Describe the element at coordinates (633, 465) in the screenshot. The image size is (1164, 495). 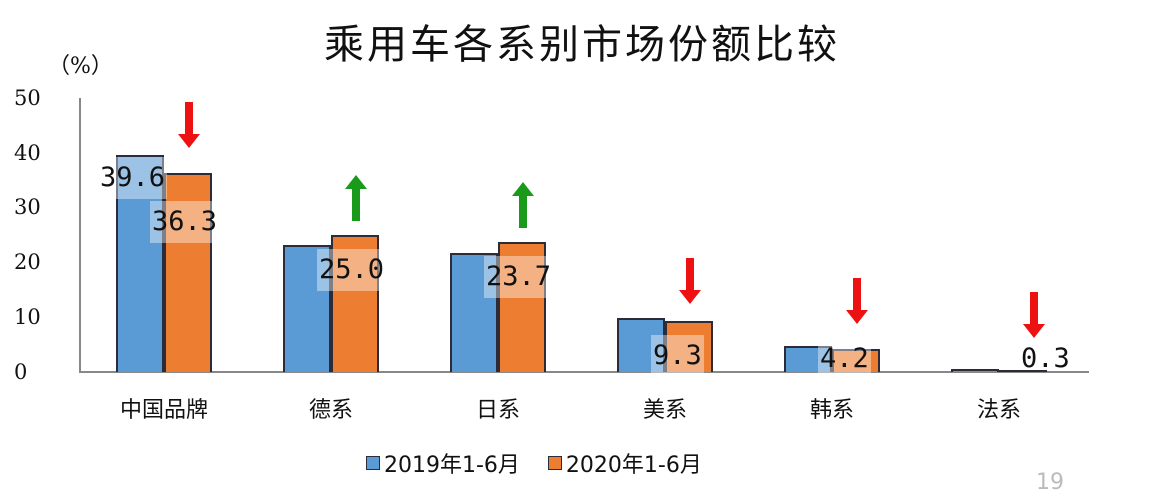
I see `legend-label-2020: 2020年1-6月` at that location.